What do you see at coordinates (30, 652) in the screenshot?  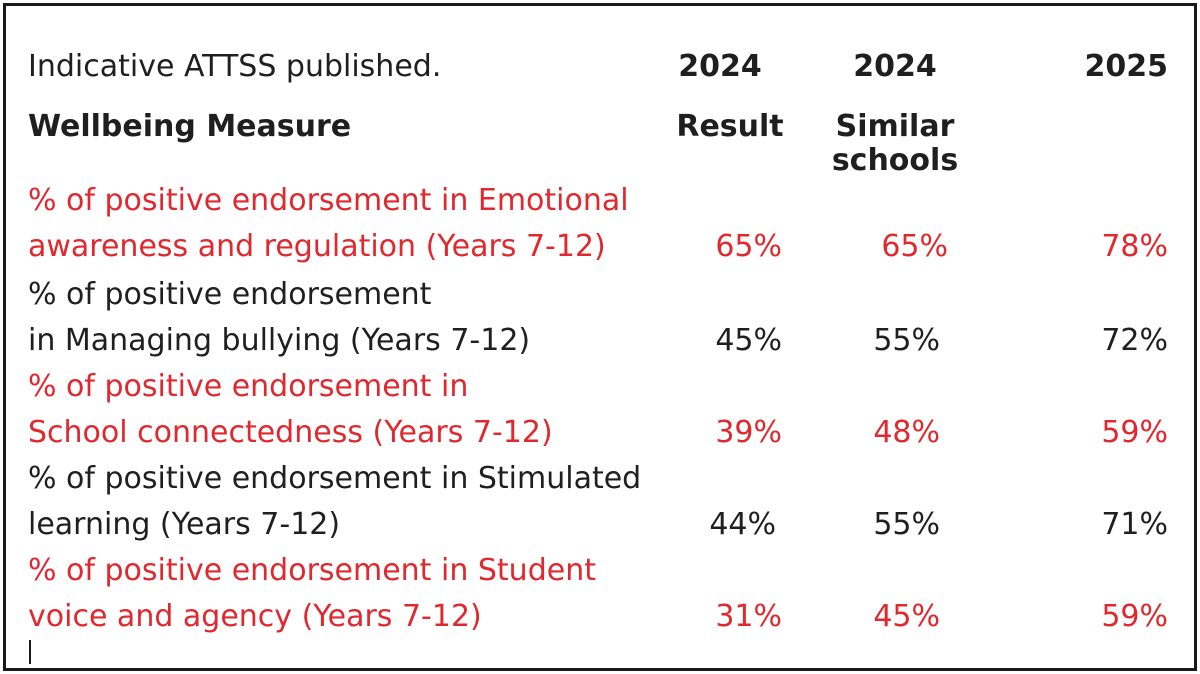 I see `text-cursor` at bounding box center [30, 652].